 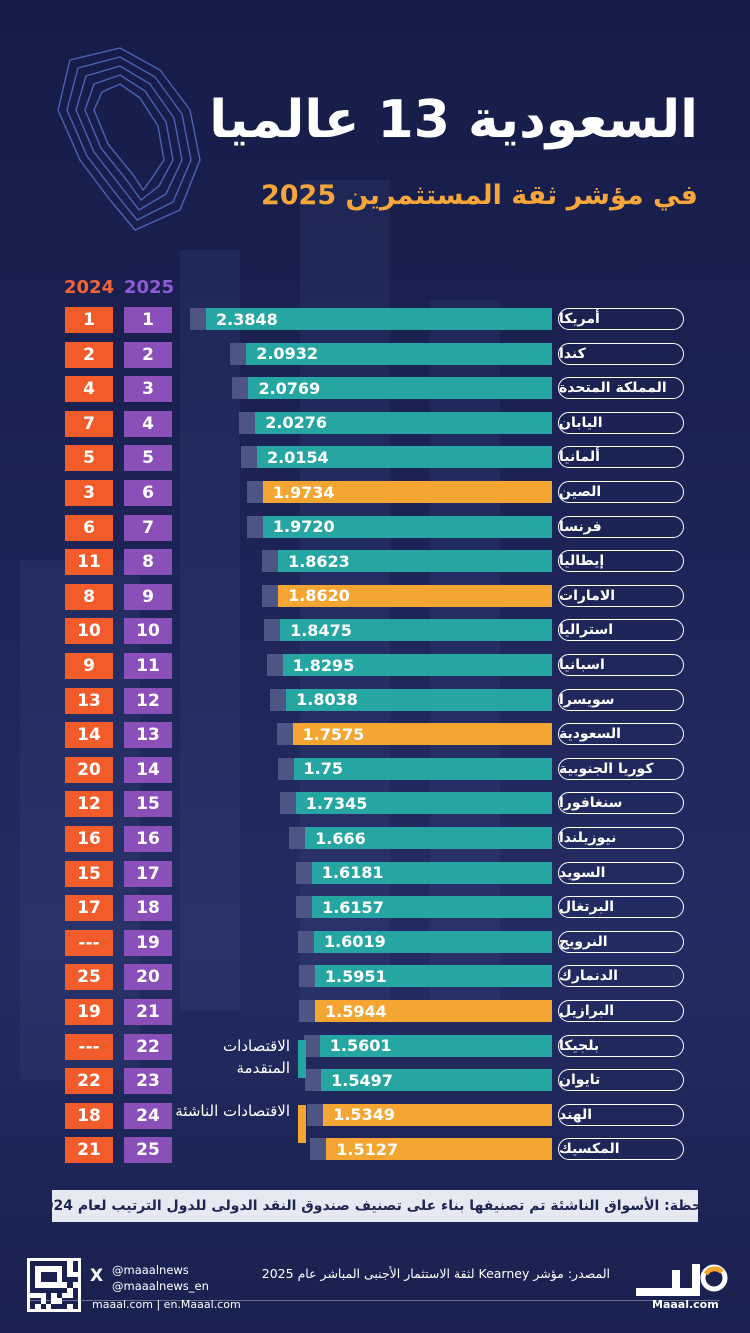 What do you see at coordinates (621, 803) in the screenshot?
I see `country-label: سنغافورا` at bounding box center [621, 803].